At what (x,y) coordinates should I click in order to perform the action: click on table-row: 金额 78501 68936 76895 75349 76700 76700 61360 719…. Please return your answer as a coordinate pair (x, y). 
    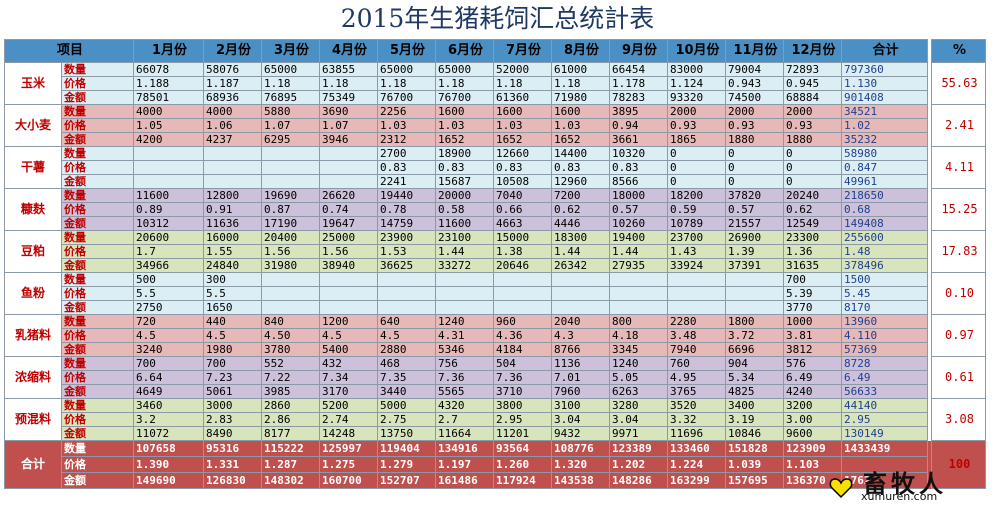
    Looking at the image, I should click on (495, 97).